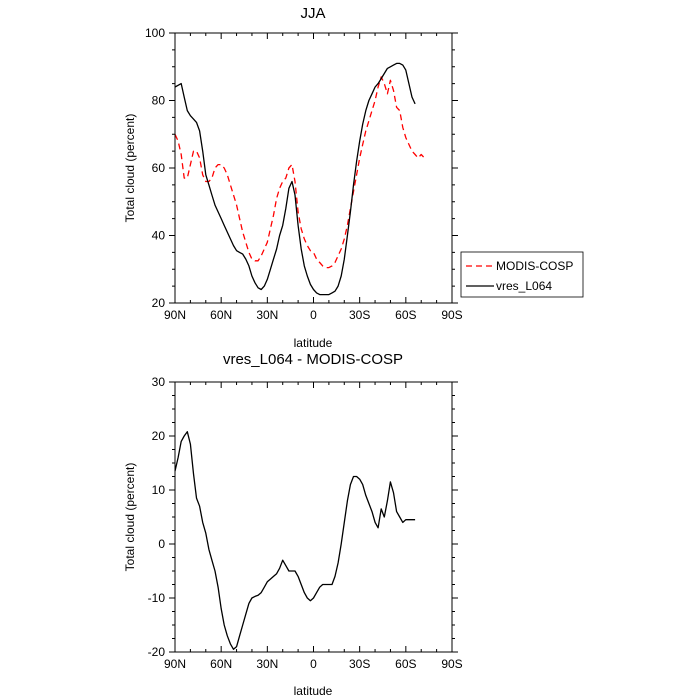 The height and width of the screenshot is (700, 700). What do you see at coordinates (313, 691) in the screenshot?
I see `plot2-xlabel: latitude` at bounding box center [313, 691].